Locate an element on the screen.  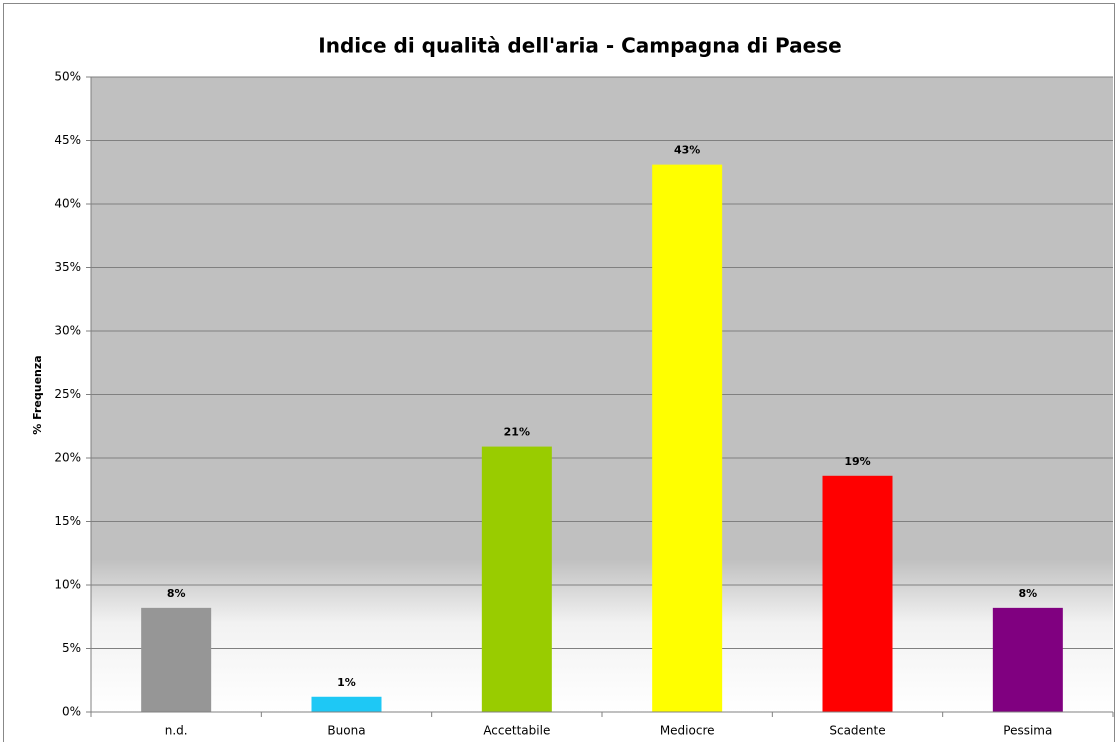
y-tick-label: 25% is located at coordinates (67, 394).